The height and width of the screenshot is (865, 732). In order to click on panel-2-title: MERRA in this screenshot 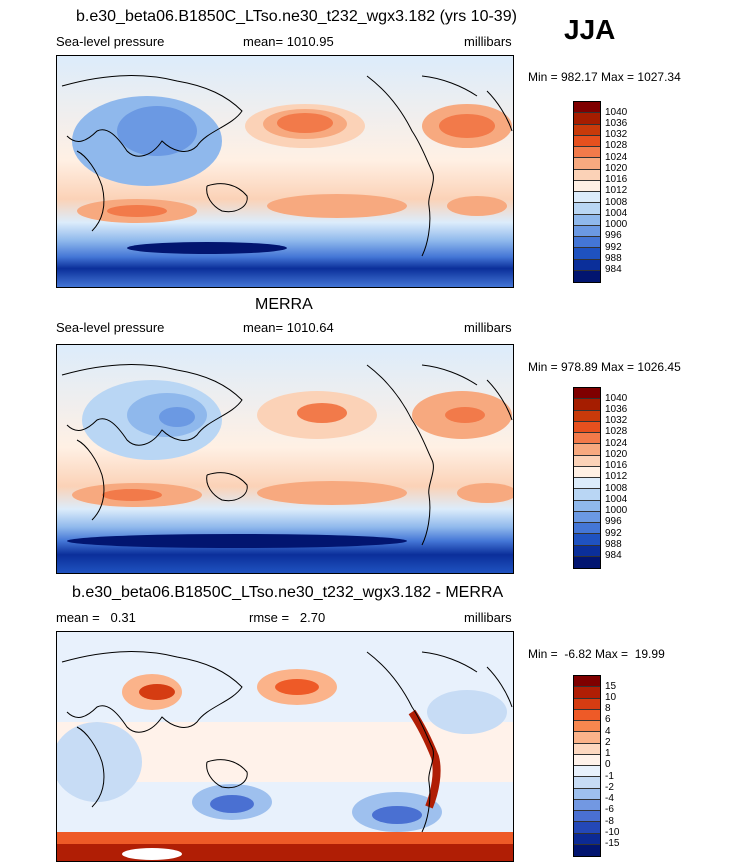, I will do `click(284, 304)`.